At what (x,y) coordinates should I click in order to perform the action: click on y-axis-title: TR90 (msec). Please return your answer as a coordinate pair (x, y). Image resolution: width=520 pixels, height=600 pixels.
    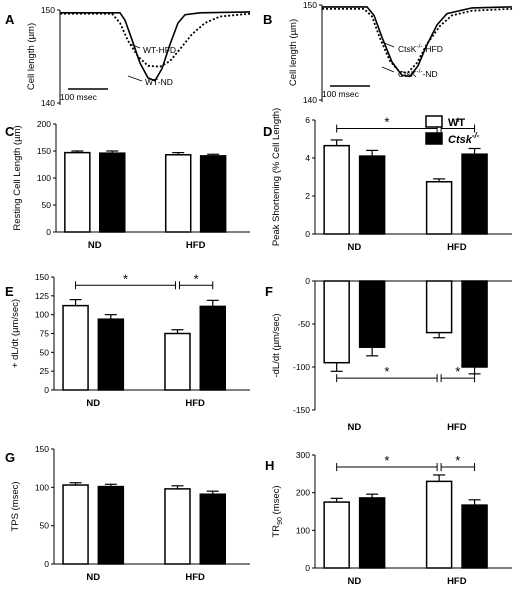
    Looking at the image, I should click on (277, 511).